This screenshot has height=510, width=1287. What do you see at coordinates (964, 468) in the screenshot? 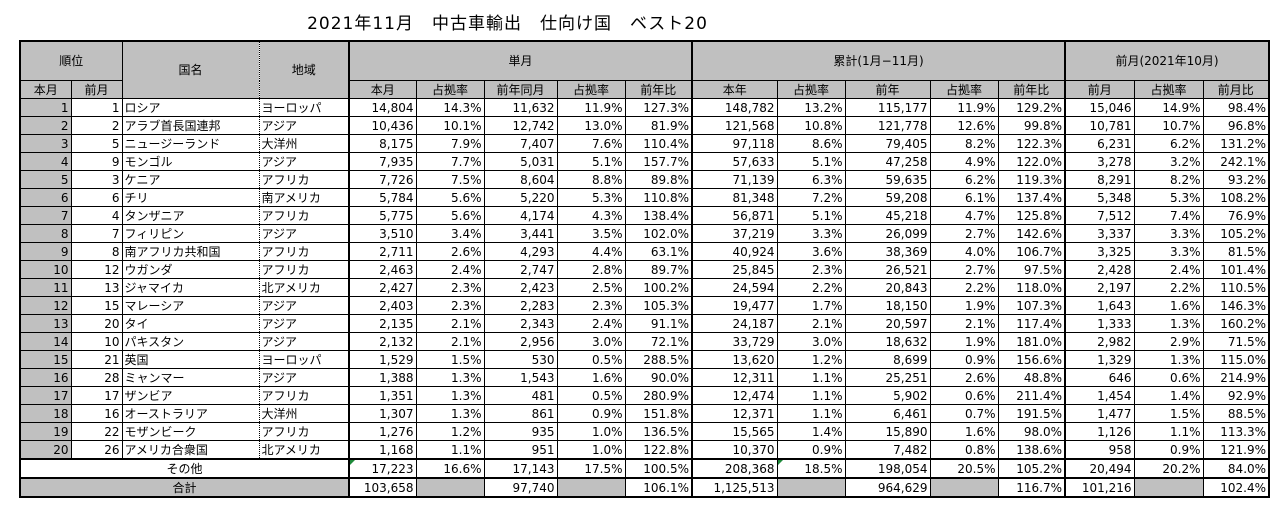
I see `cell-c-share2: 20.5%` at bounding box center [964, 468].